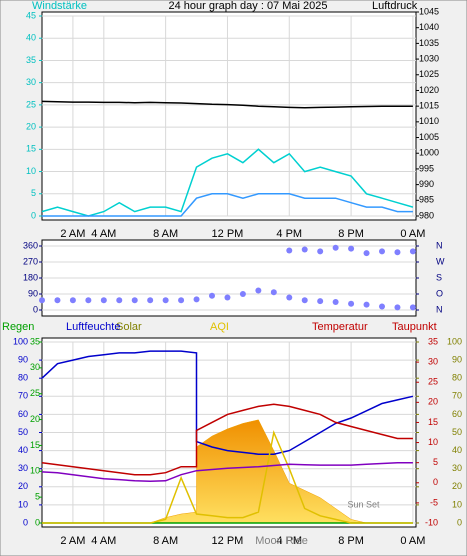  Describe the element at coordinates (429, 74) in the screenshot. I see `y2-tick-label: 1025` at that location.